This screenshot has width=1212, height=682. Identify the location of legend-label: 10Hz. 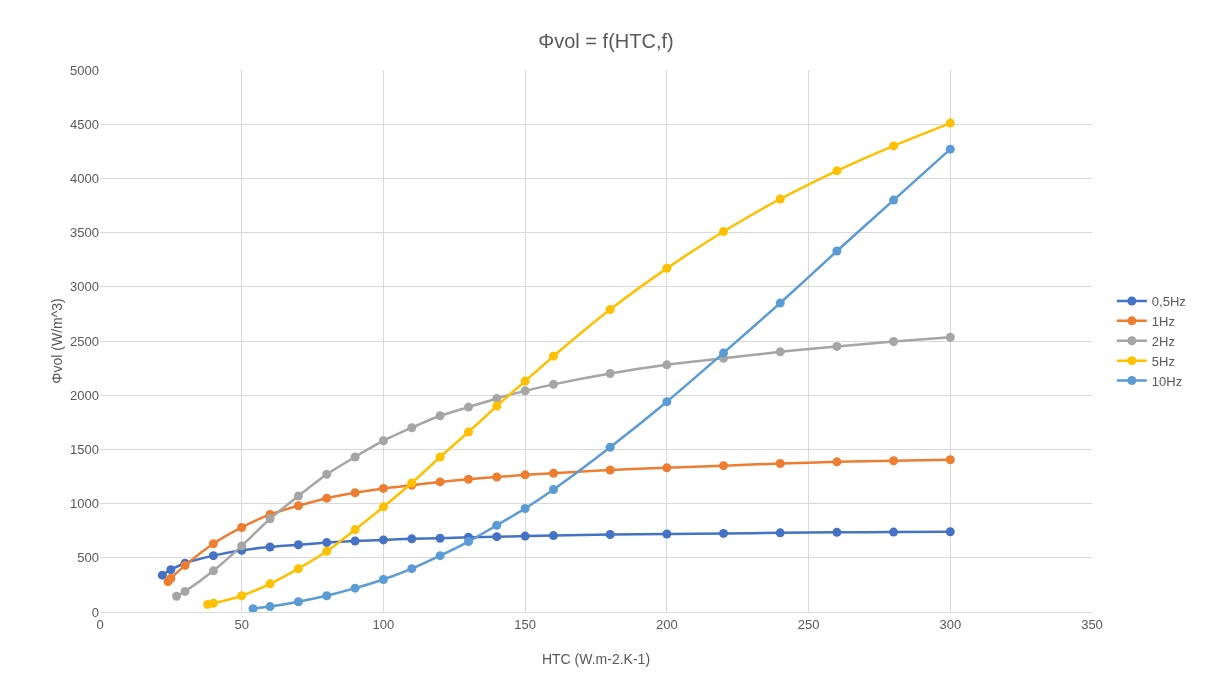
(1167, 381).